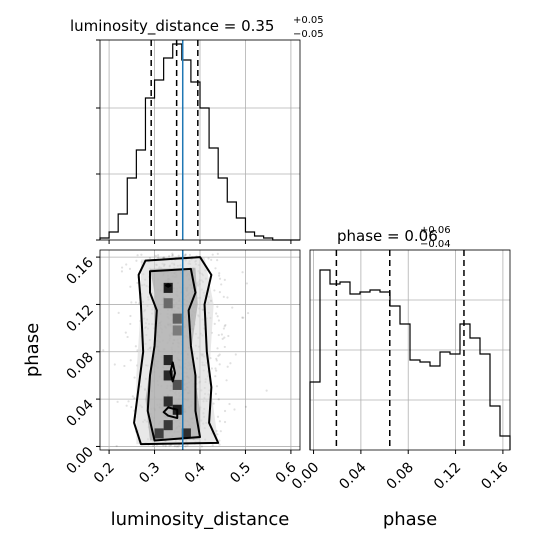  I want to click on y-tick-label-phase-3: 0.12, so click(79, 318).